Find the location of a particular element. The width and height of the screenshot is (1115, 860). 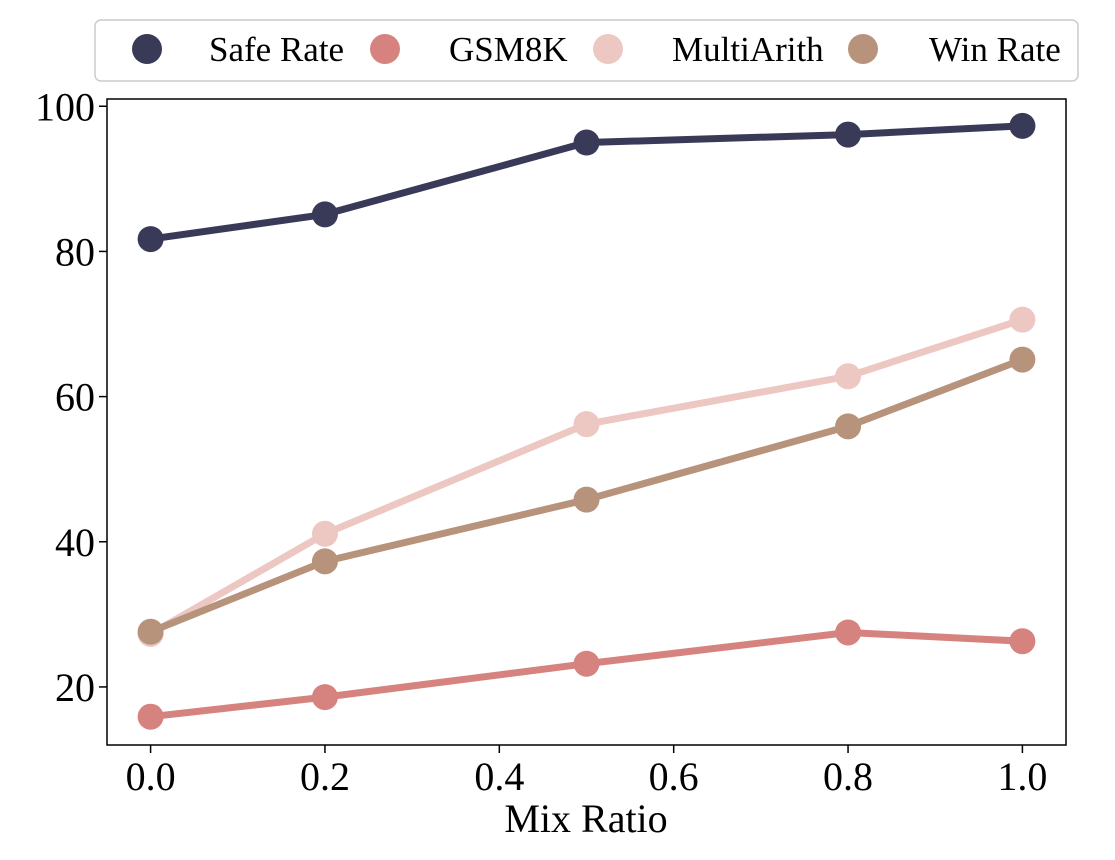

legend-marker-multiarith is located at coordinates (608, 49).